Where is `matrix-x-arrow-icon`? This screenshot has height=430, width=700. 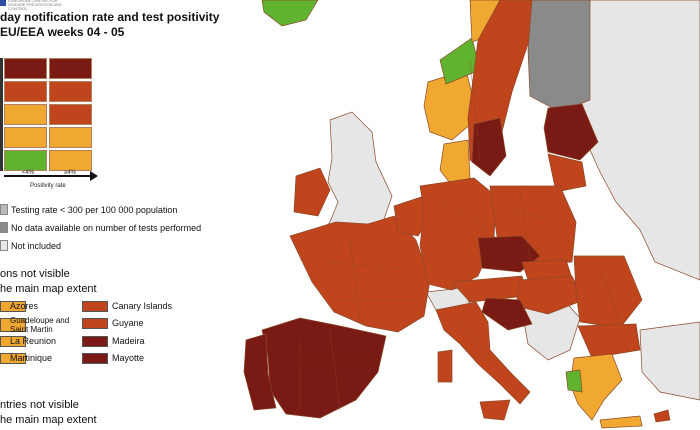
matrix-x-arrow-icon is located at coordinates (94, 176).